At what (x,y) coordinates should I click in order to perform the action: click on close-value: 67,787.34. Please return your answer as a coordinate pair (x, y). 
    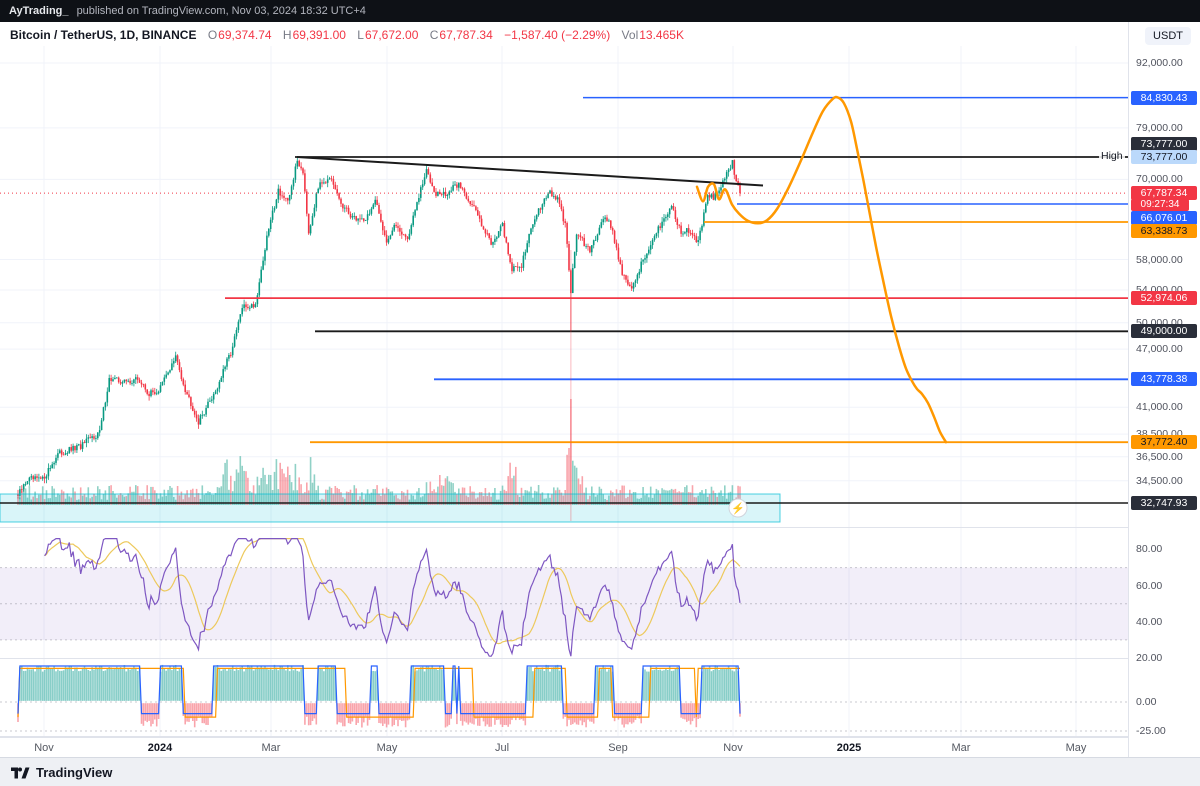
    Looking at the image, I should click on (466, 35).